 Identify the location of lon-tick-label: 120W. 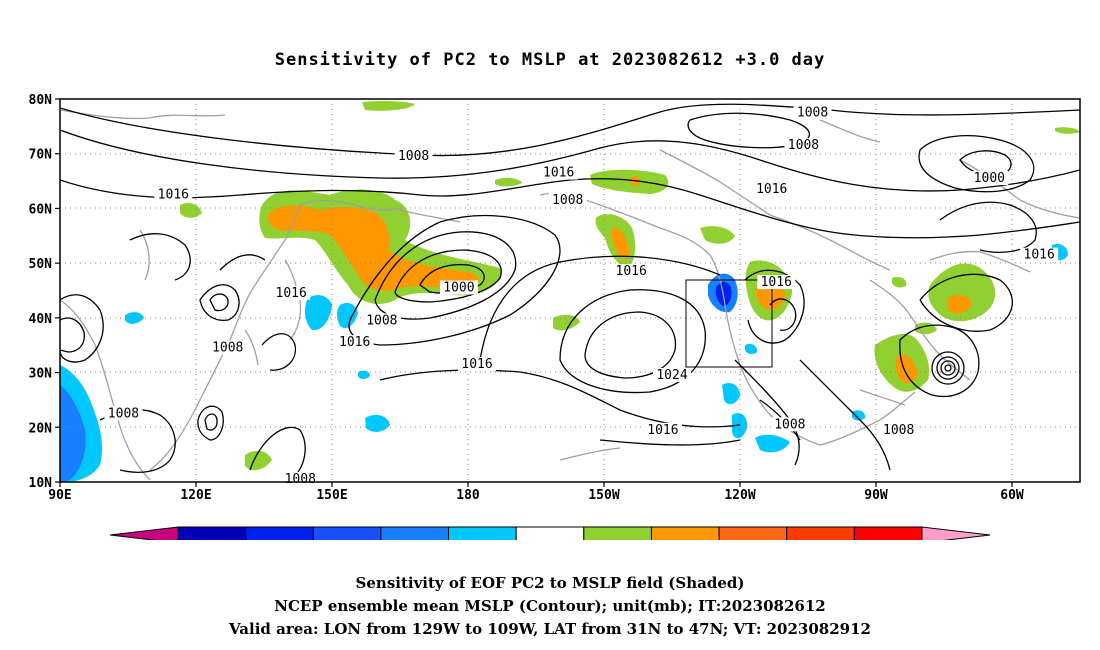
(739, 495).